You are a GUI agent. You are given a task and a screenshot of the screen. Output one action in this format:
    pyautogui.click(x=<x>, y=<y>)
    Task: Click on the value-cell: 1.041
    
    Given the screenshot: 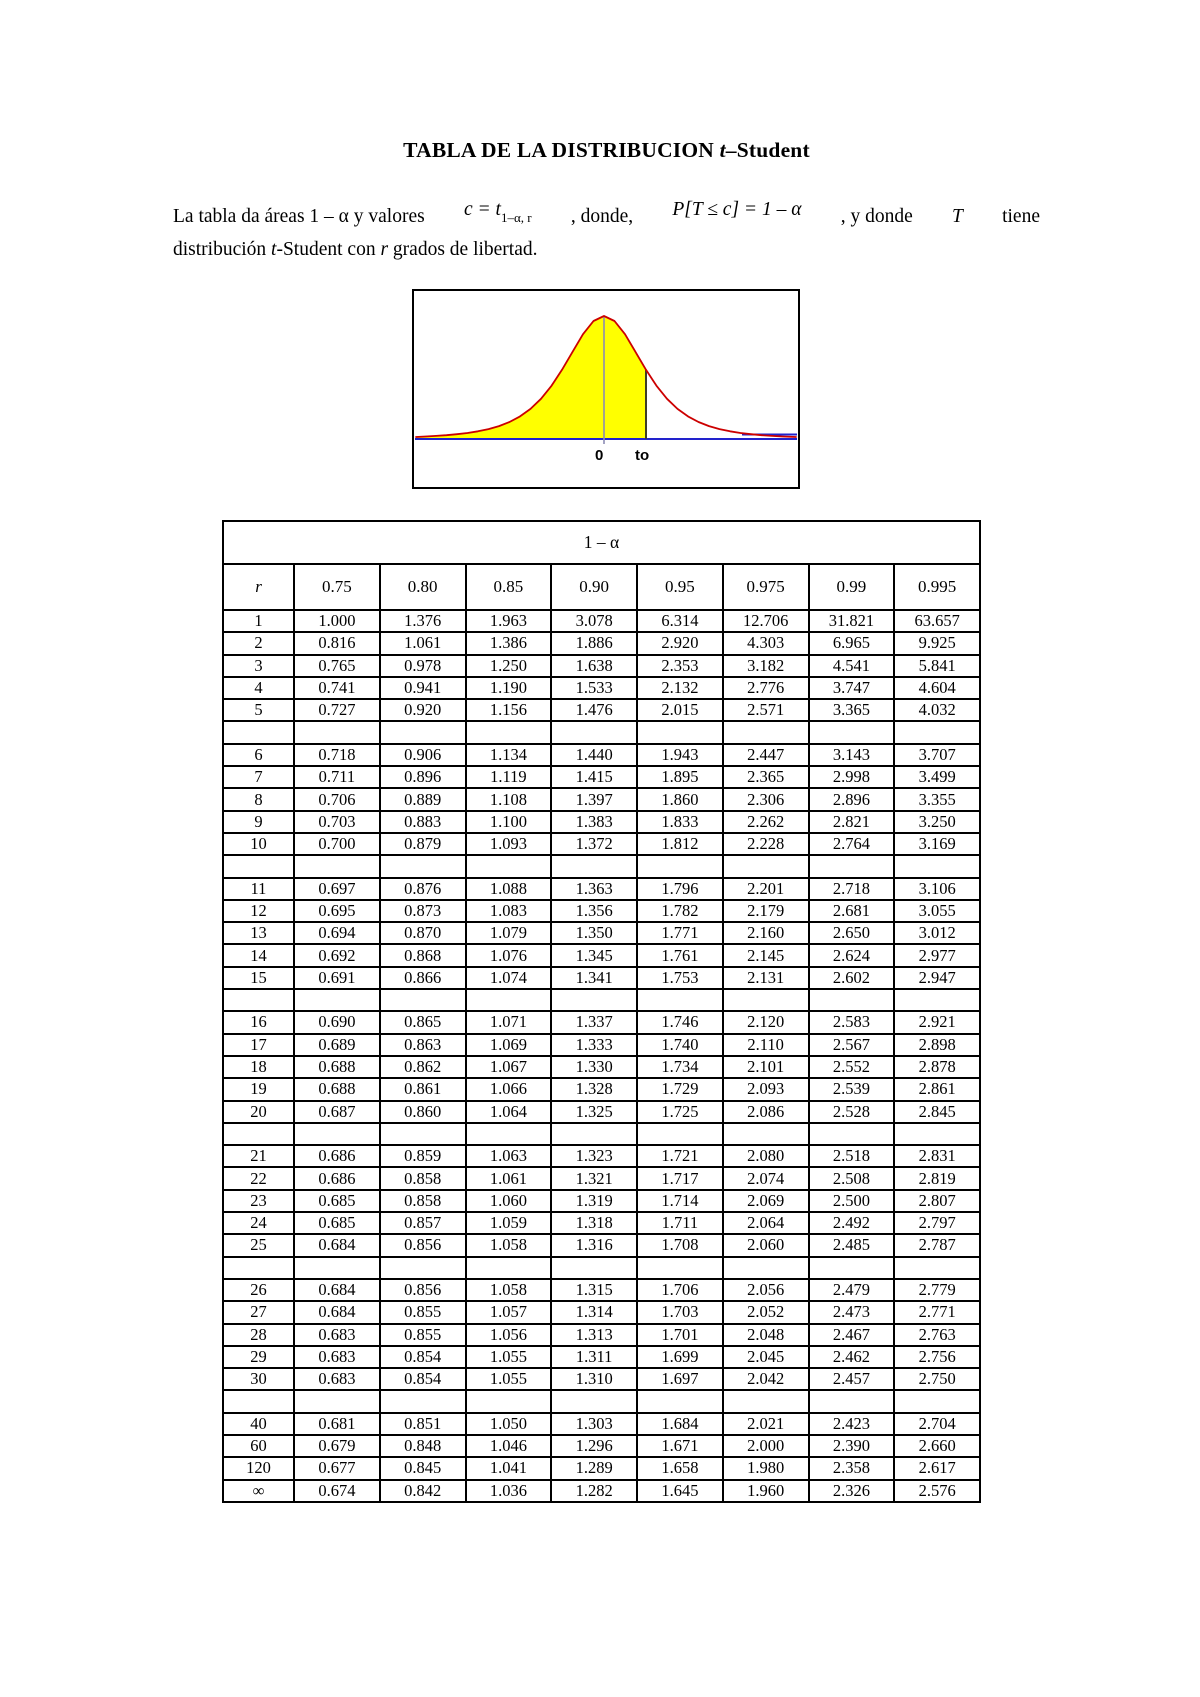 What is the action you would take?
    pyautogui.click(x=508, y=1468)
    